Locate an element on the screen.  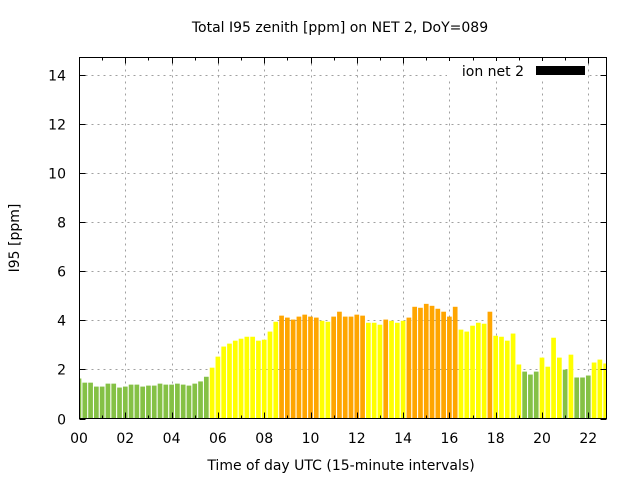
x-tick-label: 12 is located at coordinates (357, 439).